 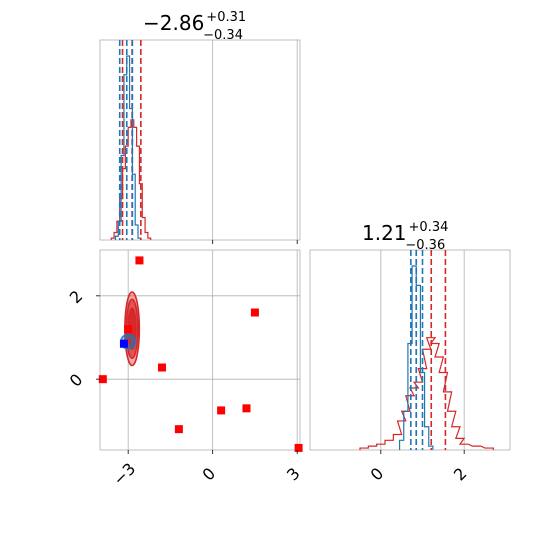 What do you see at coordinates (405, 236) in the screenshot?
I see `hist2-title: 1.21 +0.34 −0.36` at bounding box center [405, 236].